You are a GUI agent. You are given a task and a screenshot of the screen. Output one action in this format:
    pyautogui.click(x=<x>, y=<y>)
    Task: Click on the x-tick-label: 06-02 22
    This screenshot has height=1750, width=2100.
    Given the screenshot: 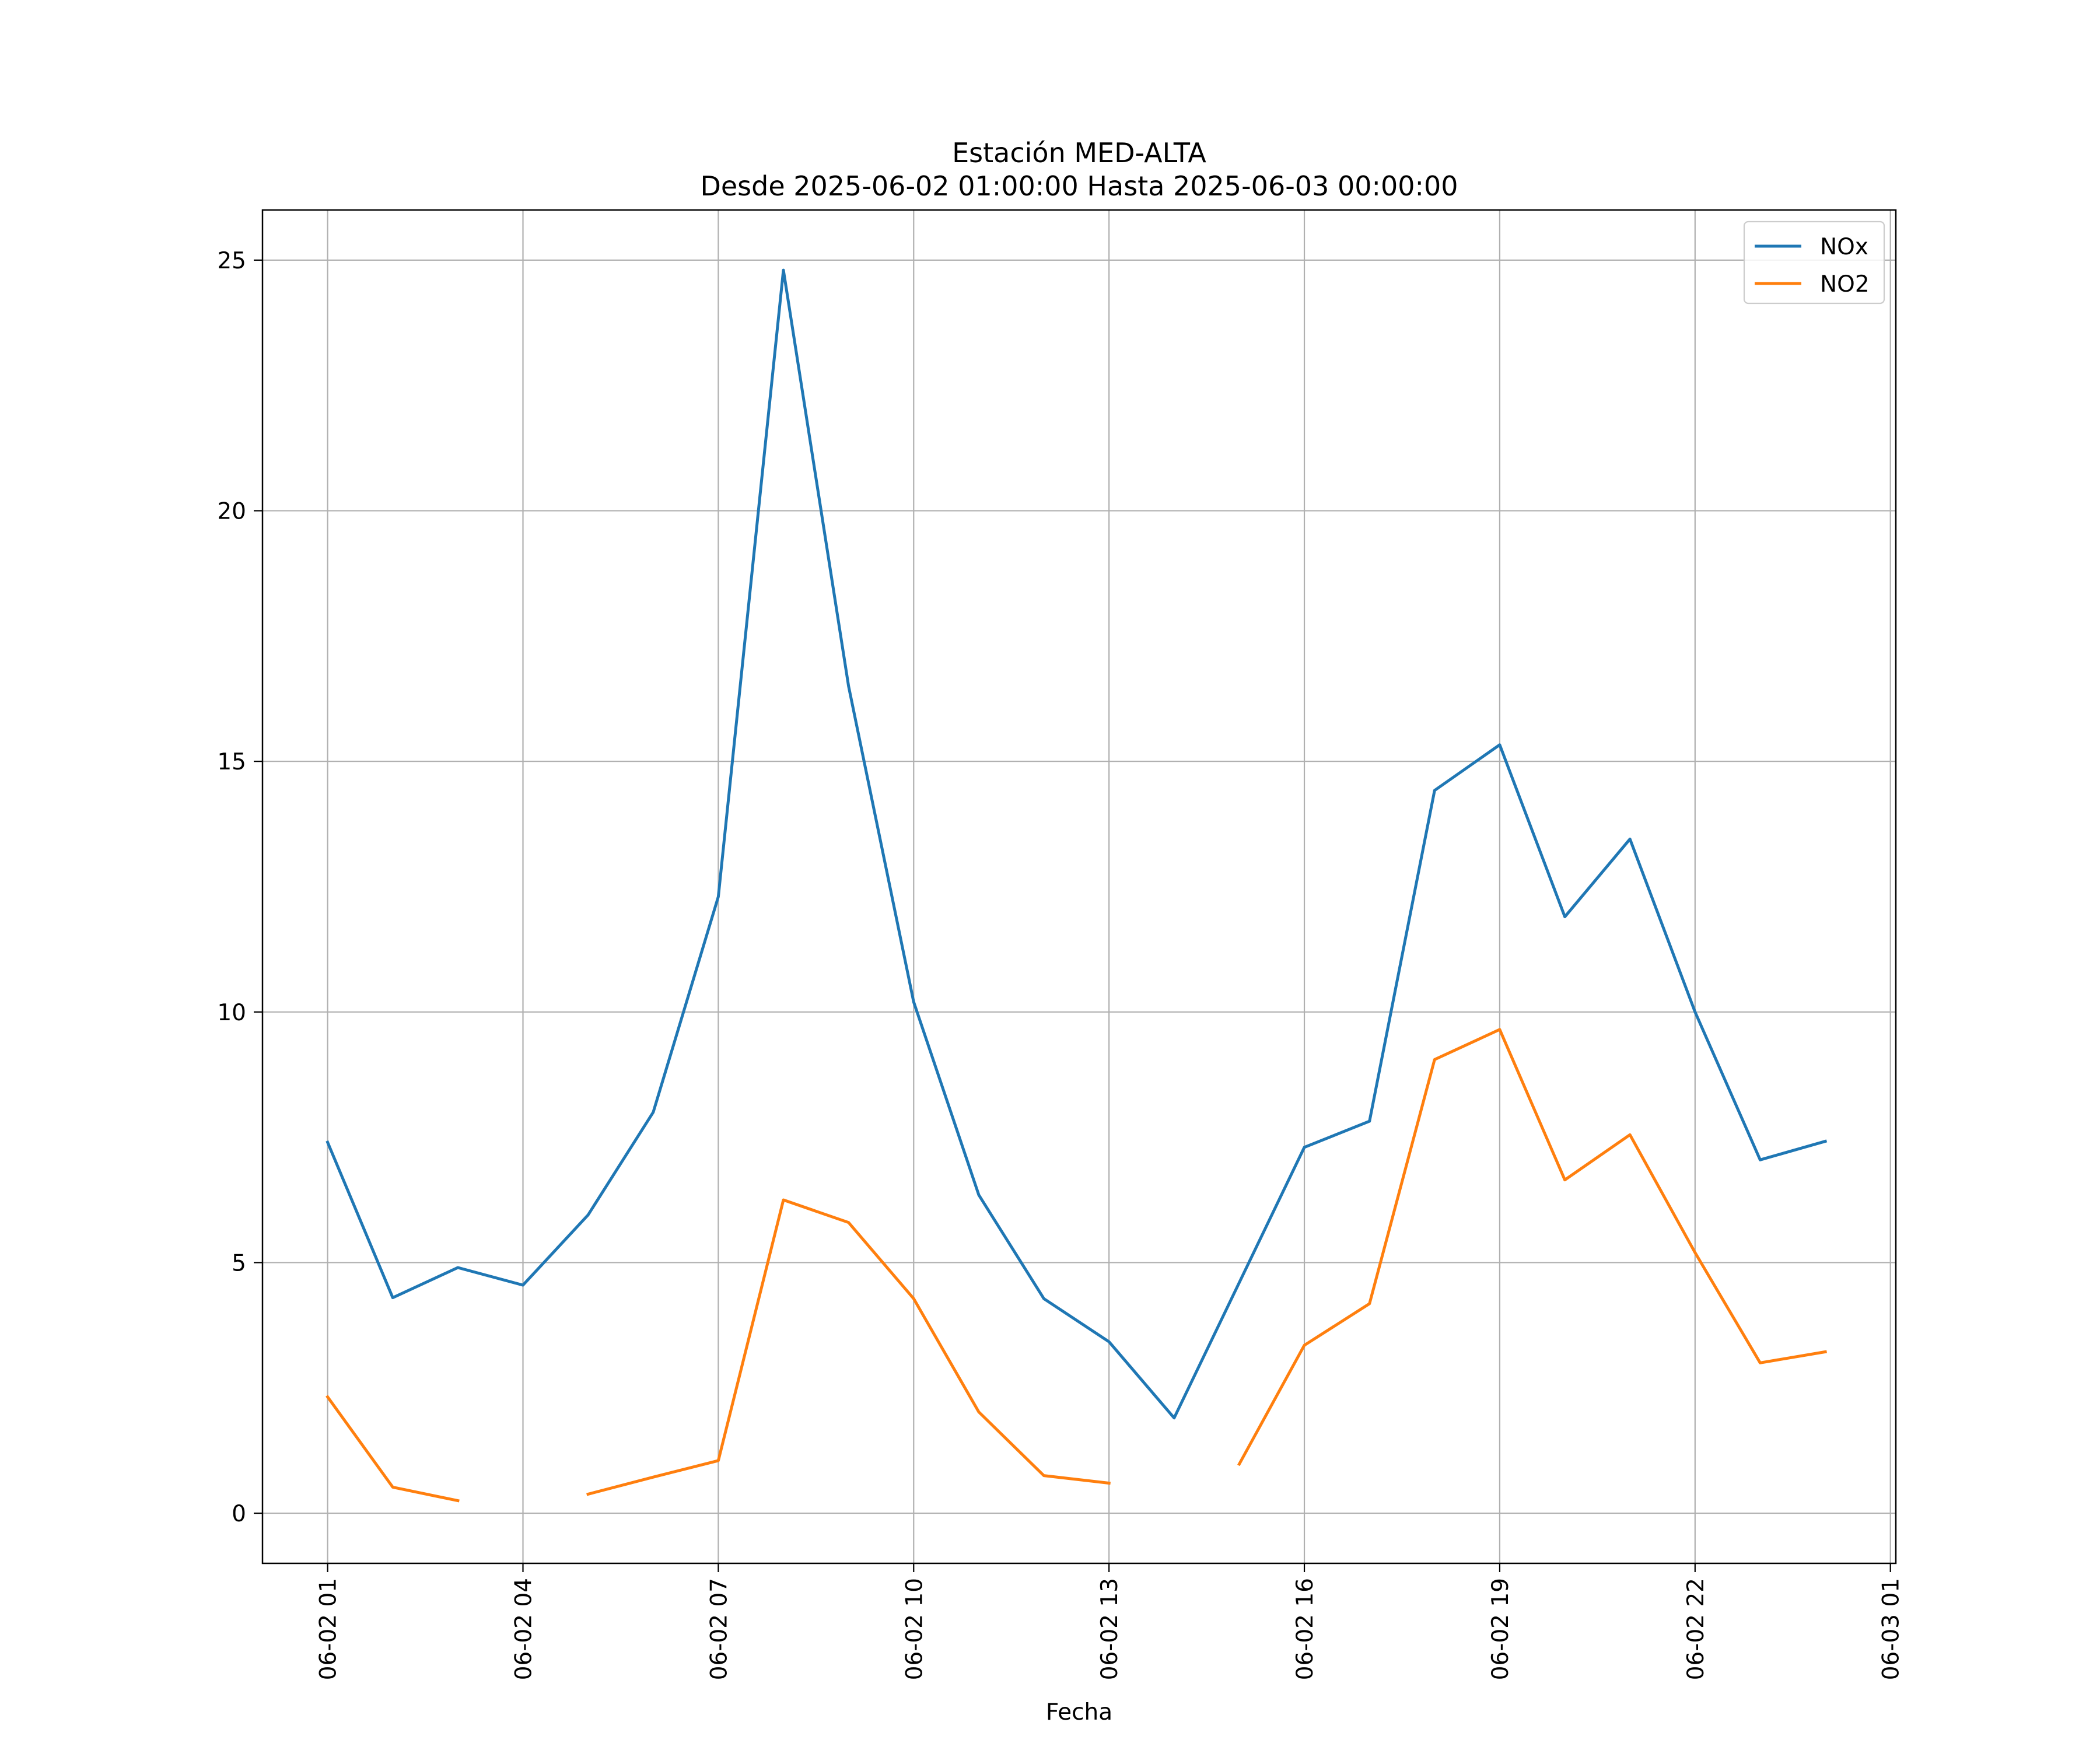 What is the action you would take?
    pyautogui.click(x=1696, y=1629)
    